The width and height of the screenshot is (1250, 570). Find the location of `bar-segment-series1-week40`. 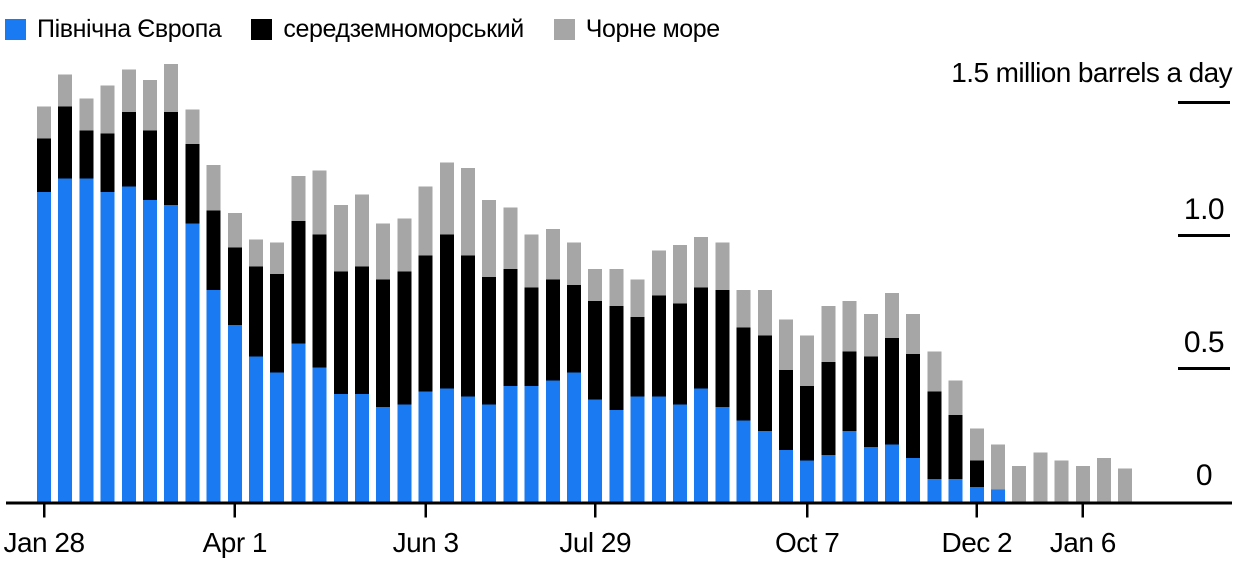

bar-segment-series1-week40 is located at coordinates (892, 391).